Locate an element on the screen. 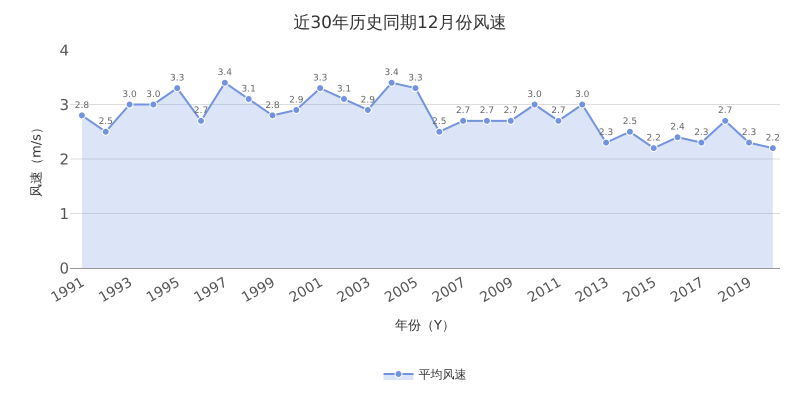 The image size is (800, 400). y-tick-label: 4 is located at coordinates (64, 50).